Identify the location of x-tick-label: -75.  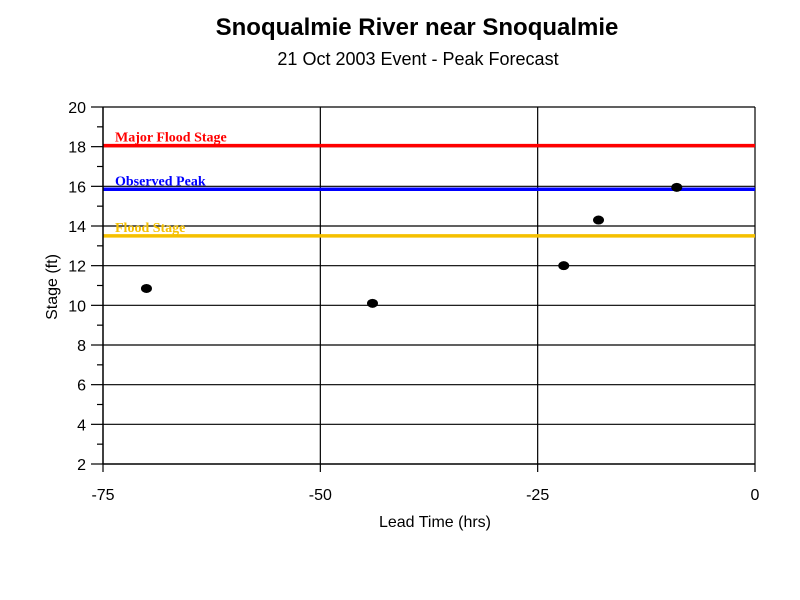
(102, 495).